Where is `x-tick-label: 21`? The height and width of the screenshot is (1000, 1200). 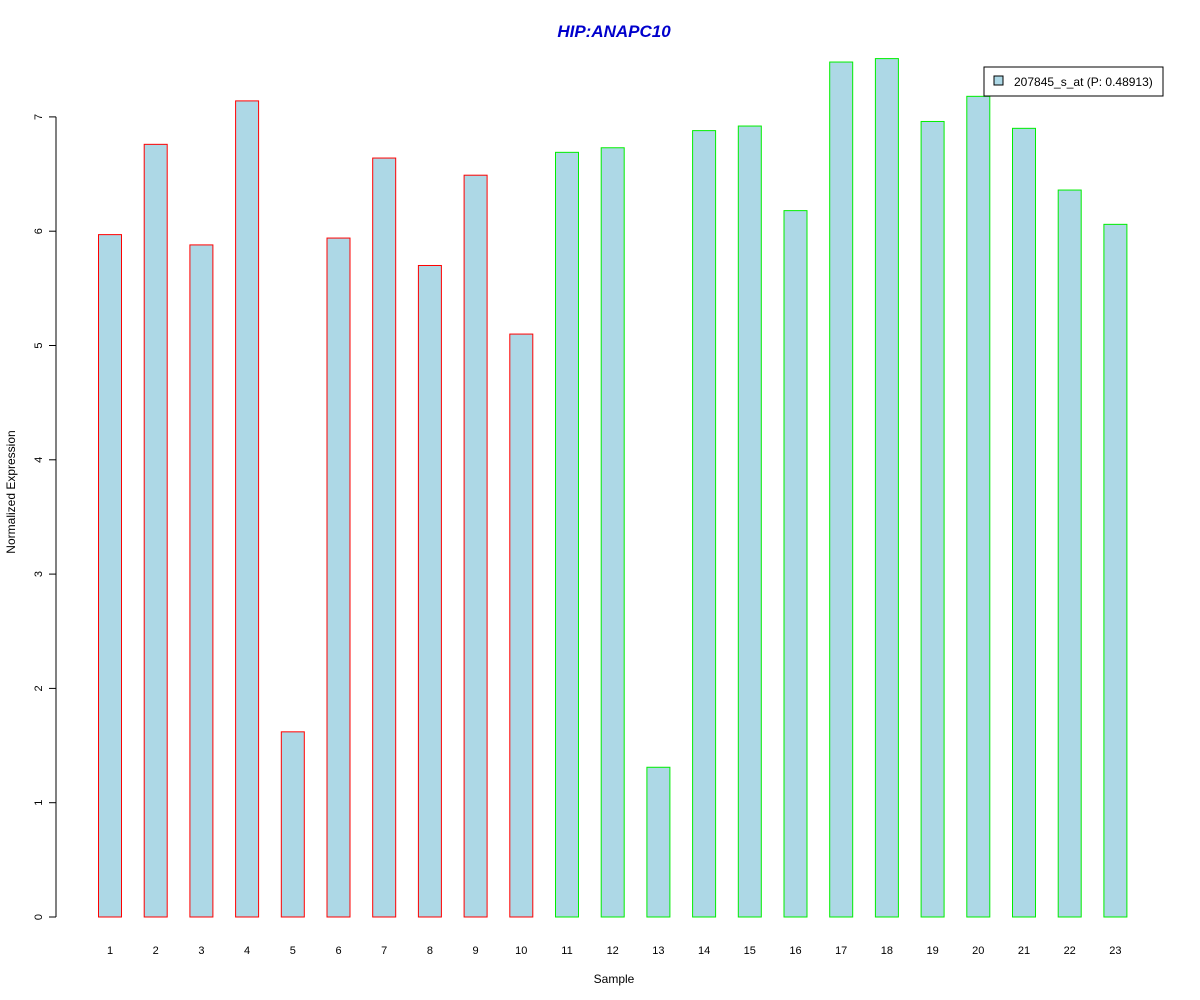 x-tick-label: 21 is located at coordinates (1024, 951).